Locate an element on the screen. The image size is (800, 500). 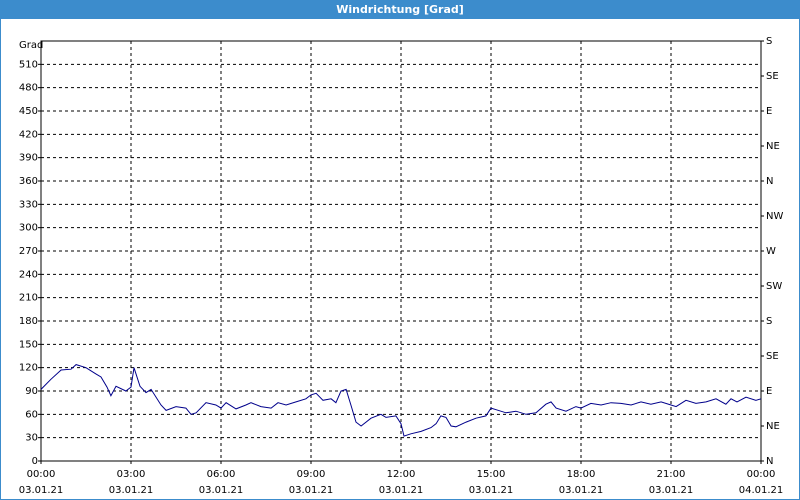
y-tick-label: 210 is located at coordinates (28, 298).